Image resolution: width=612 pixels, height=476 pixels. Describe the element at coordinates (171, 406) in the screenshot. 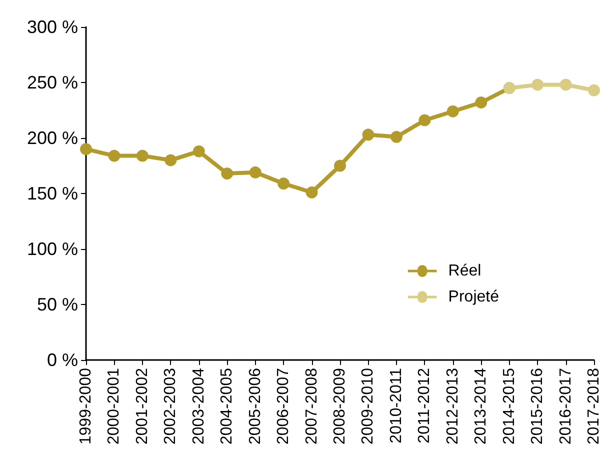

I see `x-tick-label: 2002-2003` at that location.